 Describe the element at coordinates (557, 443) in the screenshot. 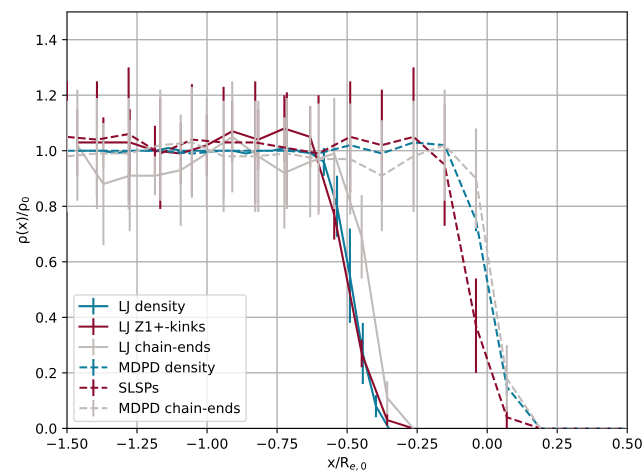

I see `x-tick-label: 0.25` at that location.